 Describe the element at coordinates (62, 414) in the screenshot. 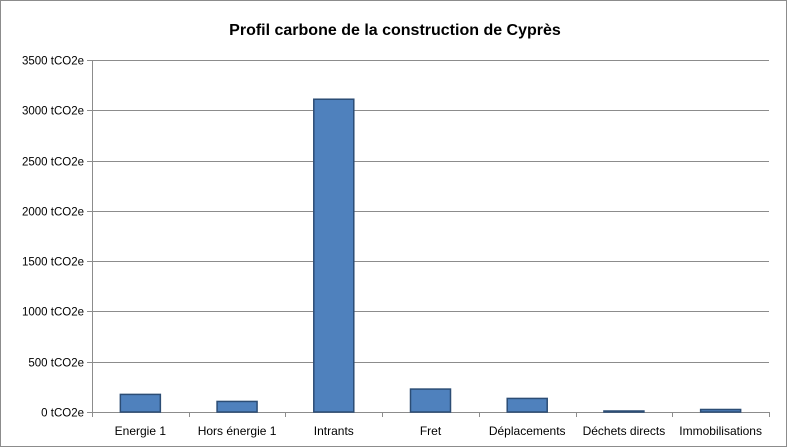

I see `y-tick-label: 0 tCO2e` at that location.